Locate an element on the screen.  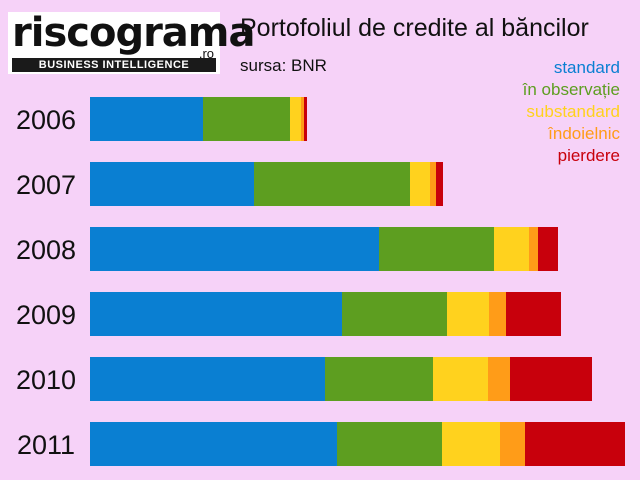
legend-item-0: standard is located at coordinates (586, 67).